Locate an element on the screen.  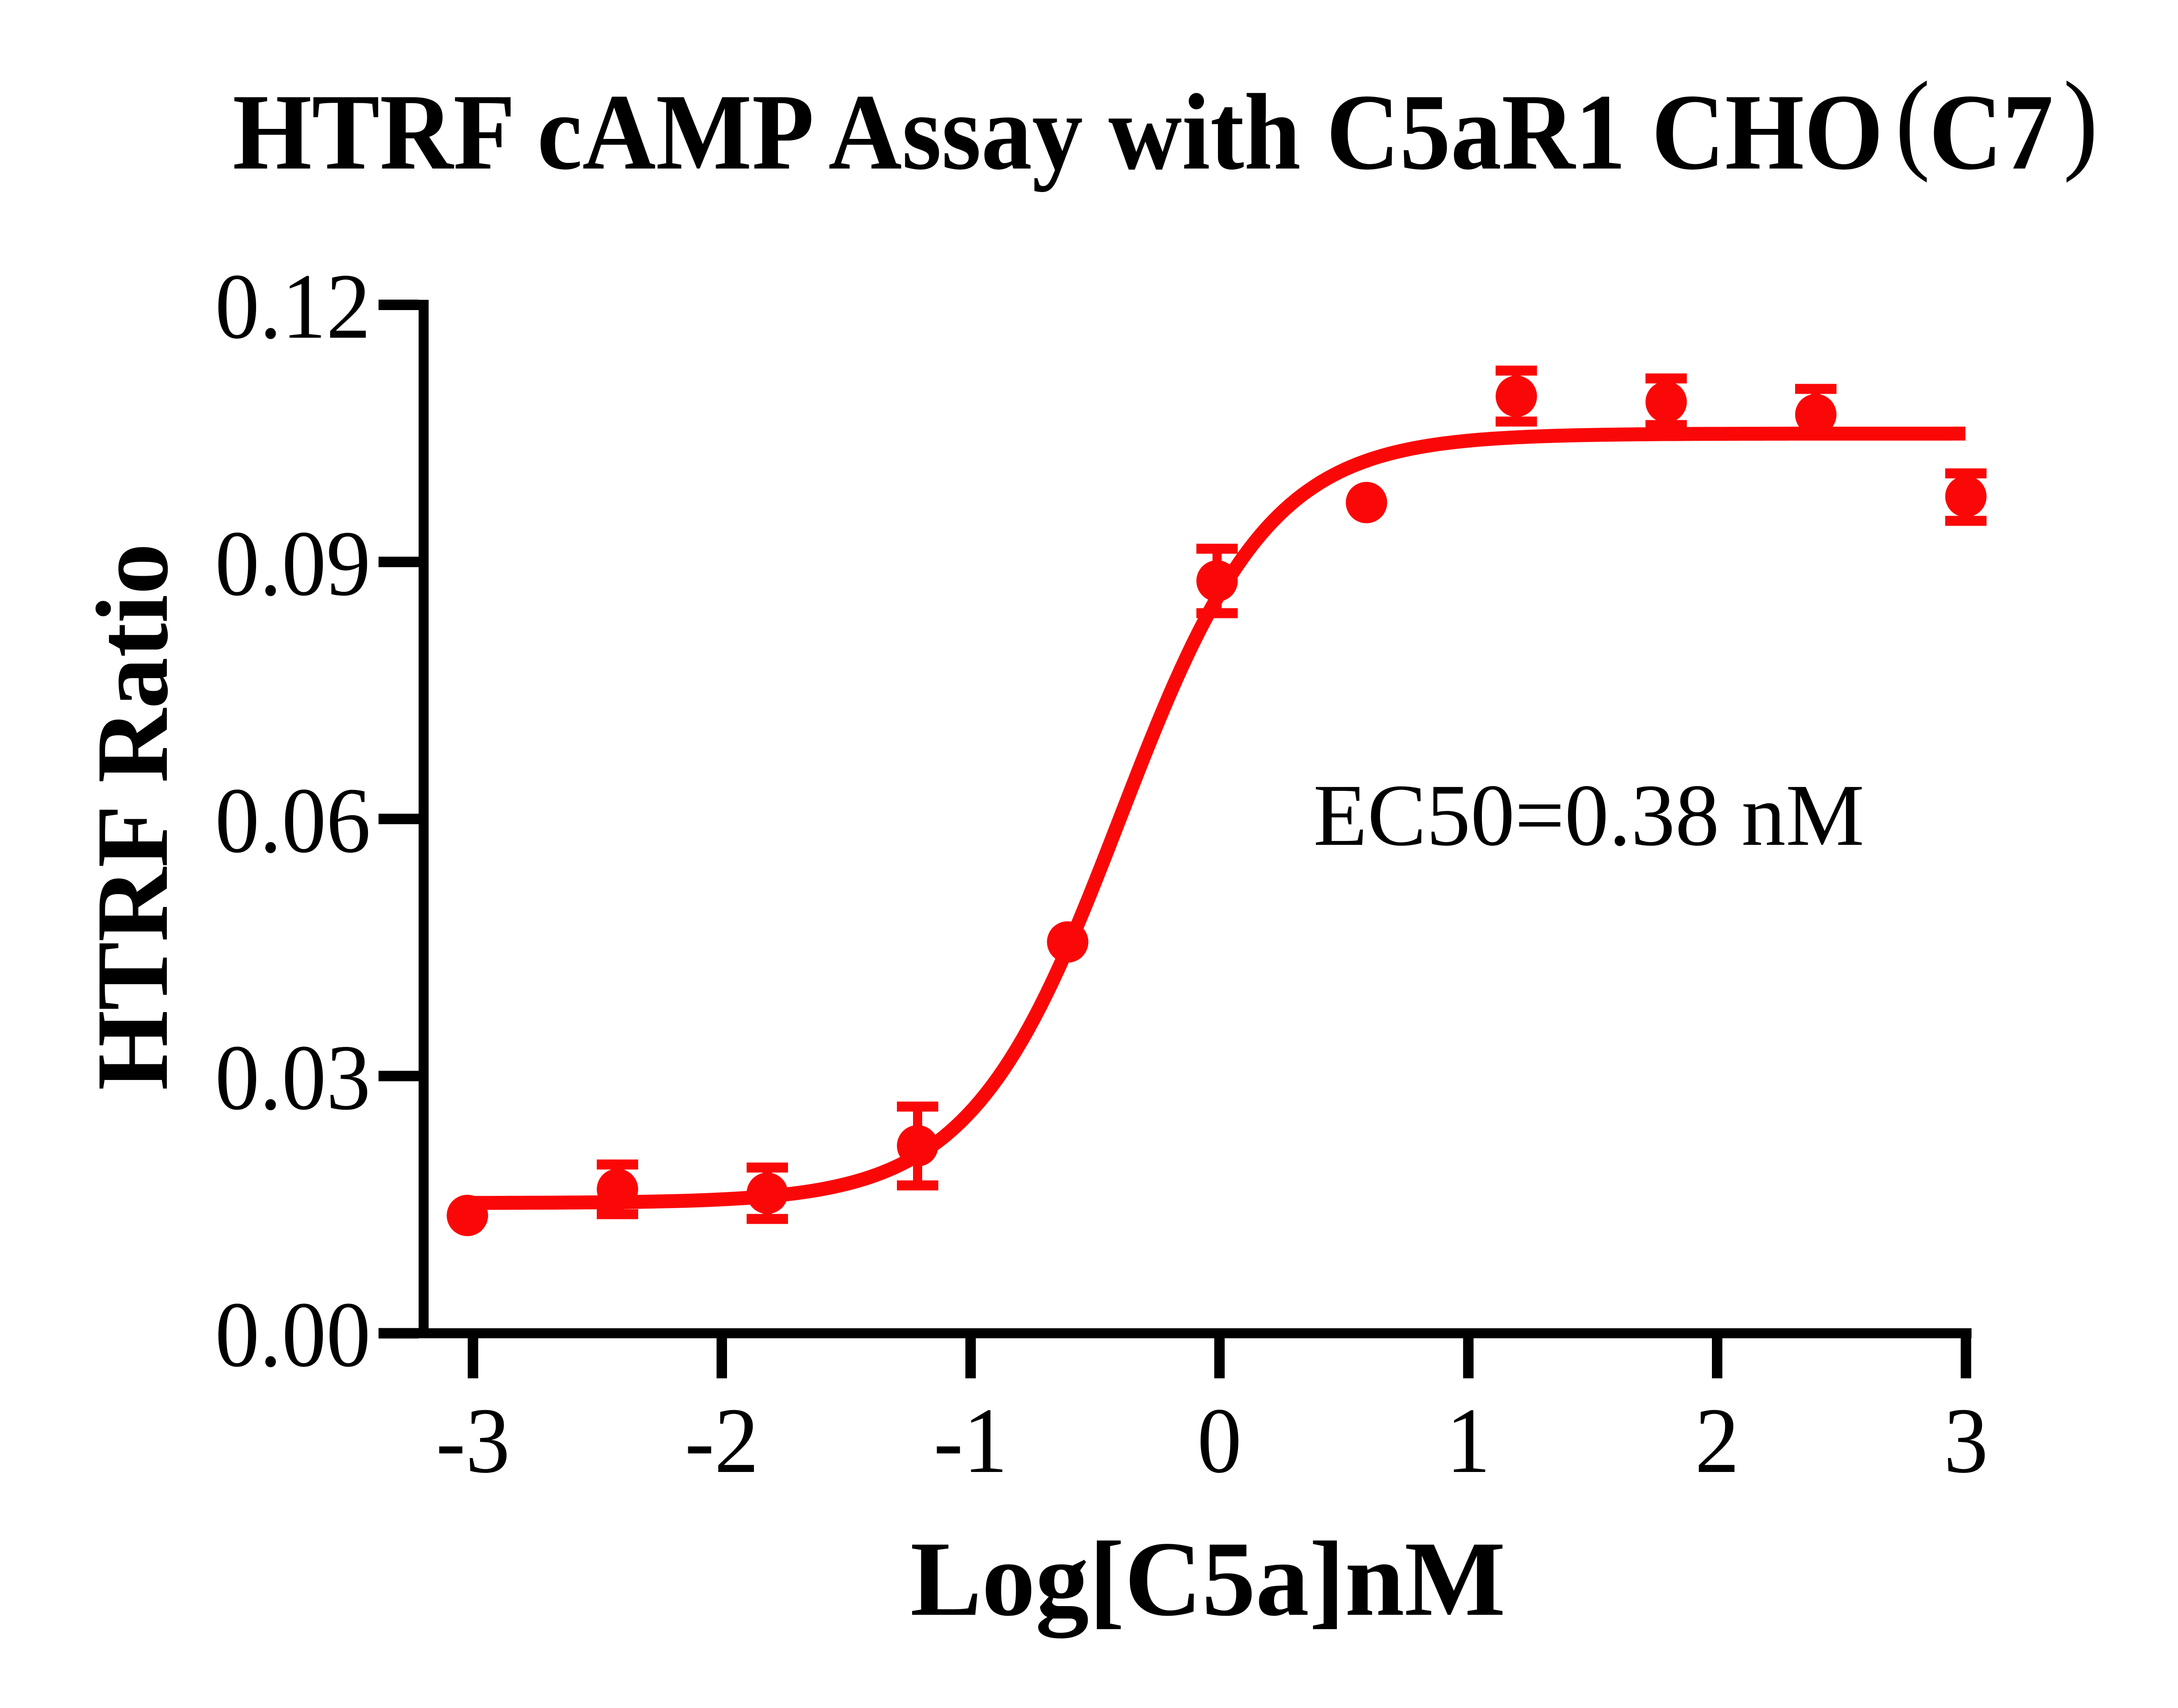
svg-text: HTRF Ratio is located at coordinates (132, 816).